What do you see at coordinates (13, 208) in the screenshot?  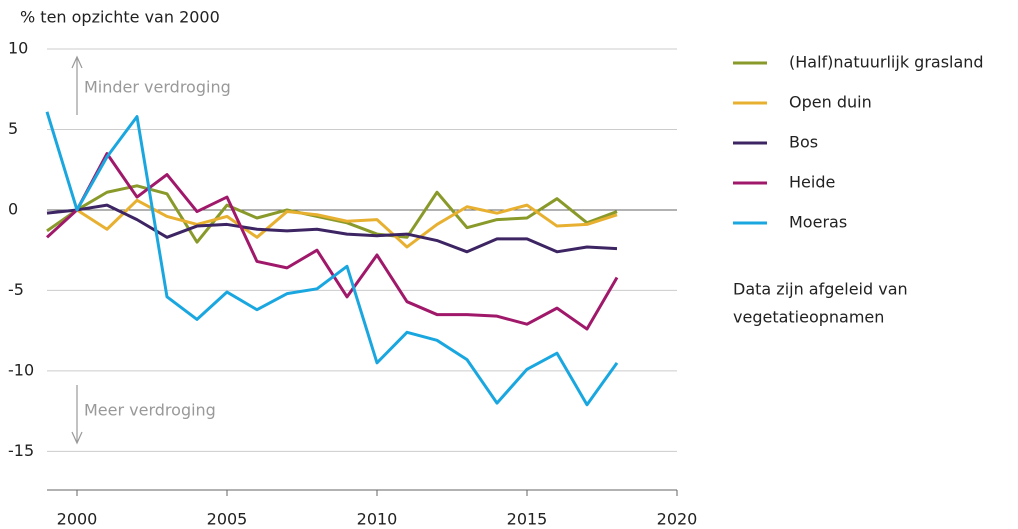 I see `y-tick-label: 0` at bounding box center [13, 208].